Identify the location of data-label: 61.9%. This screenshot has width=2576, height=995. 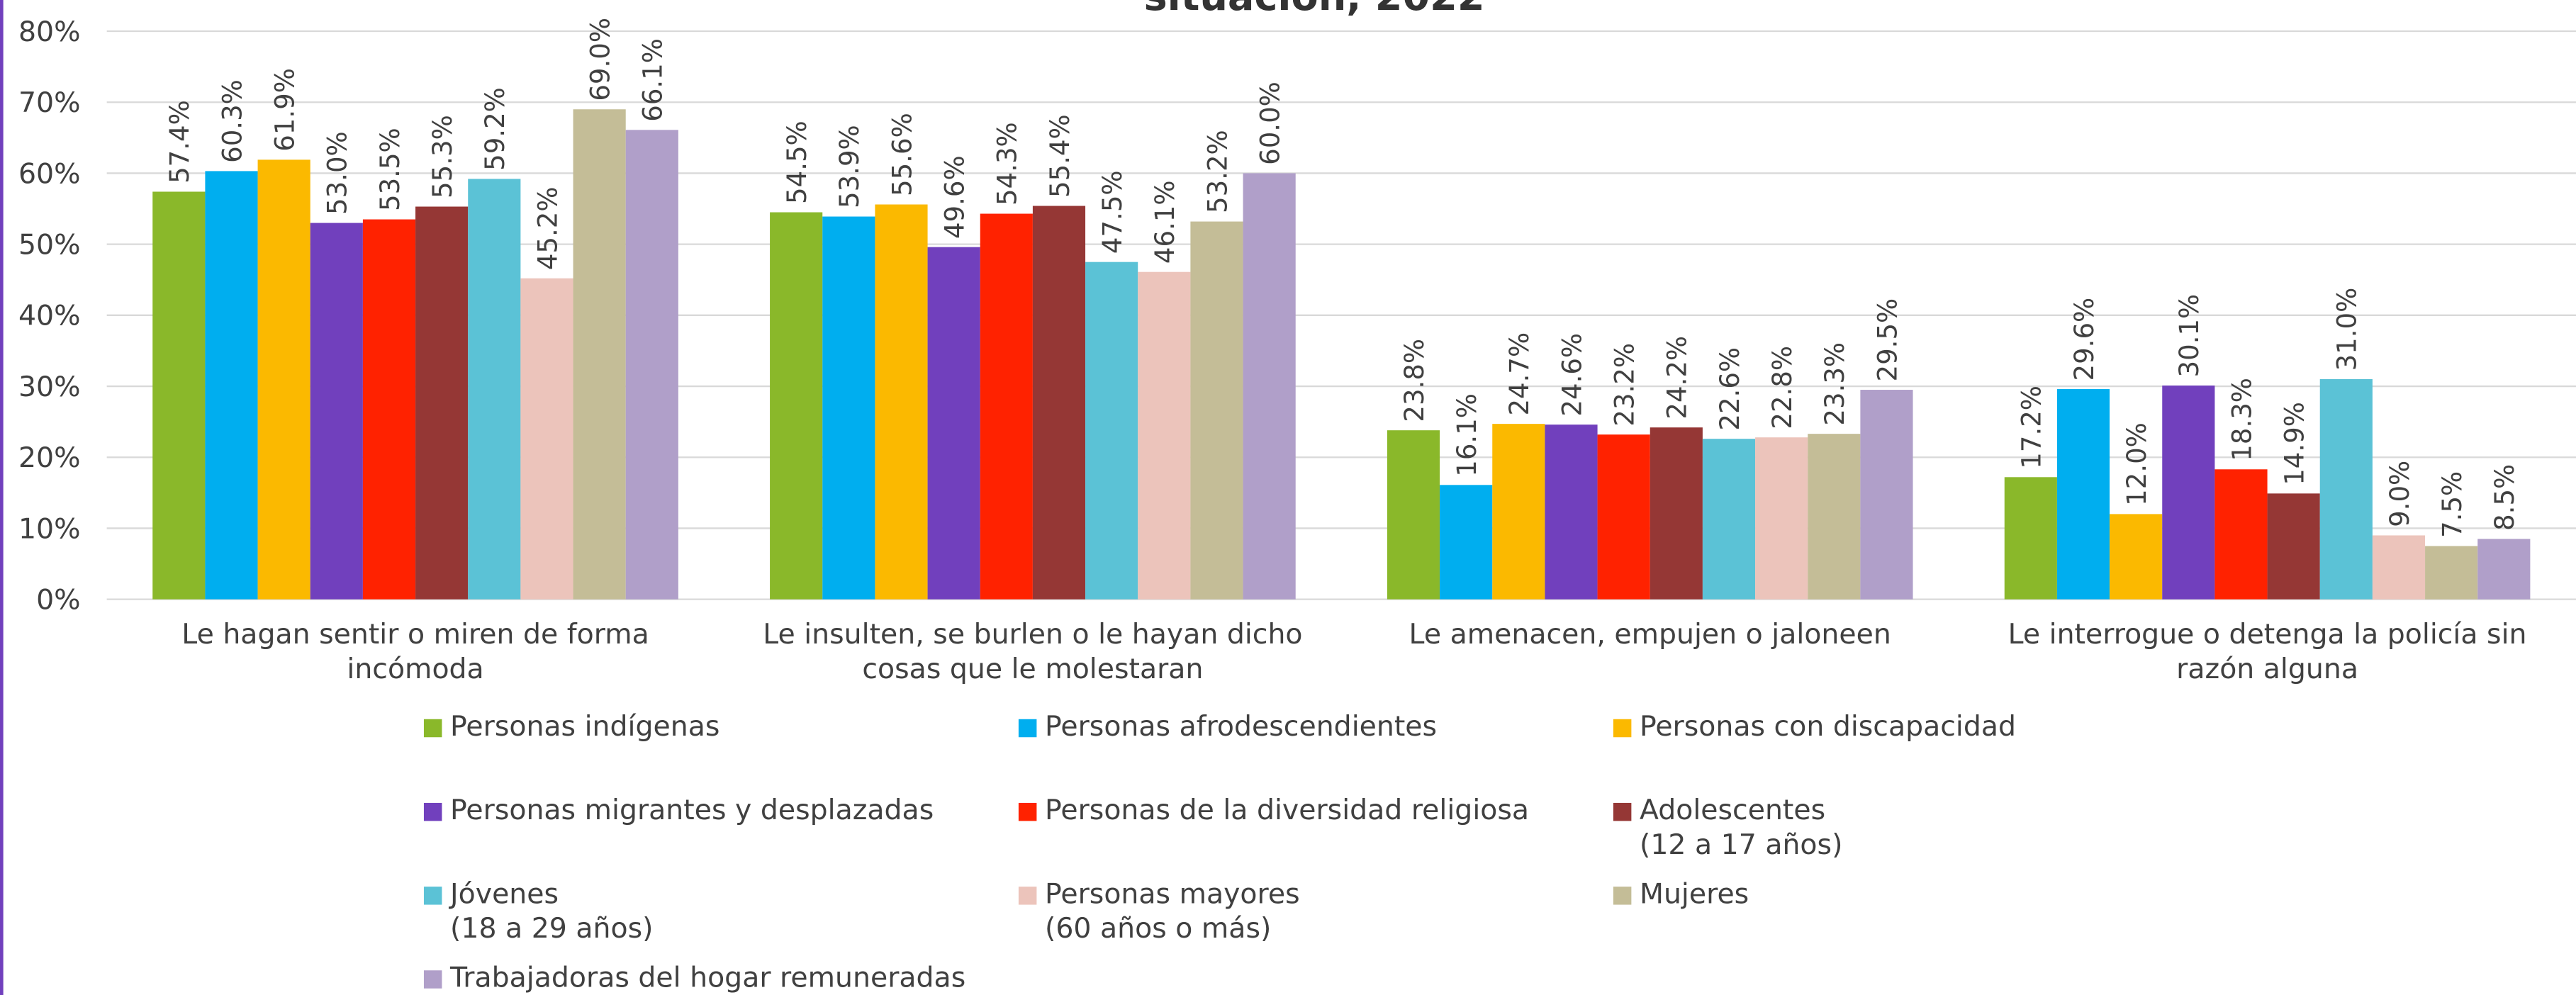
(286, 110).